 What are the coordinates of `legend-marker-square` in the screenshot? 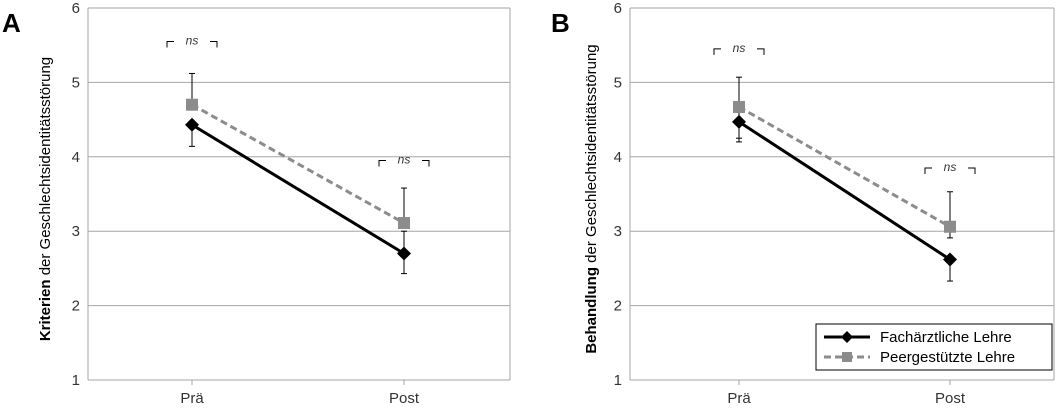 It's located at (847, 357).